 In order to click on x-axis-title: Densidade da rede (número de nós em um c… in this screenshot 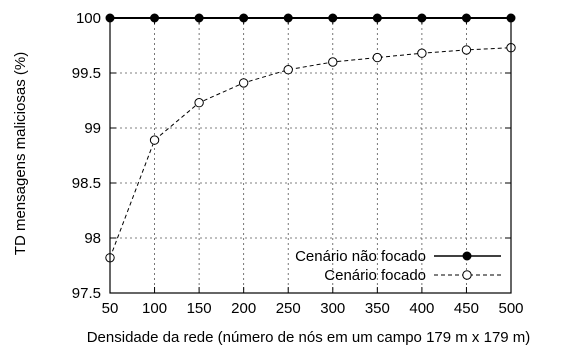, I will do `click(309, 337)`.